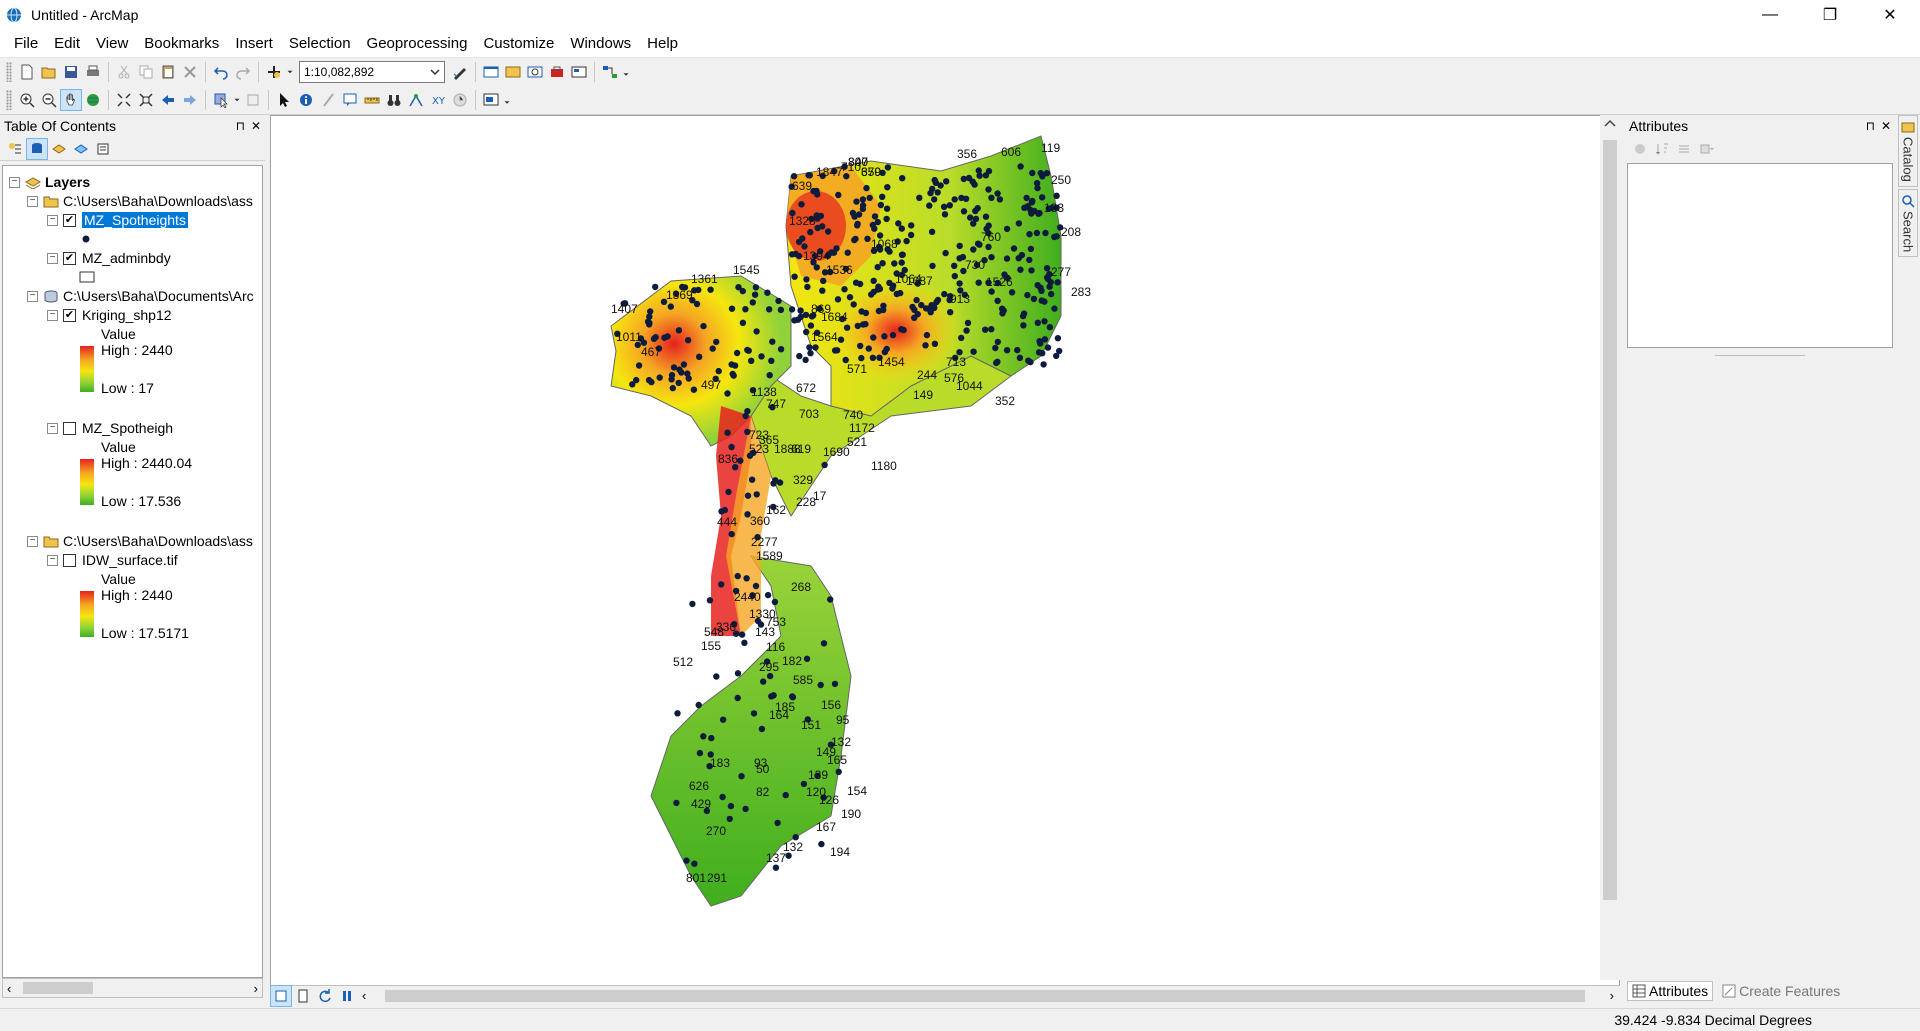  I want to click on pan-hand-icon, so click(71, 100).